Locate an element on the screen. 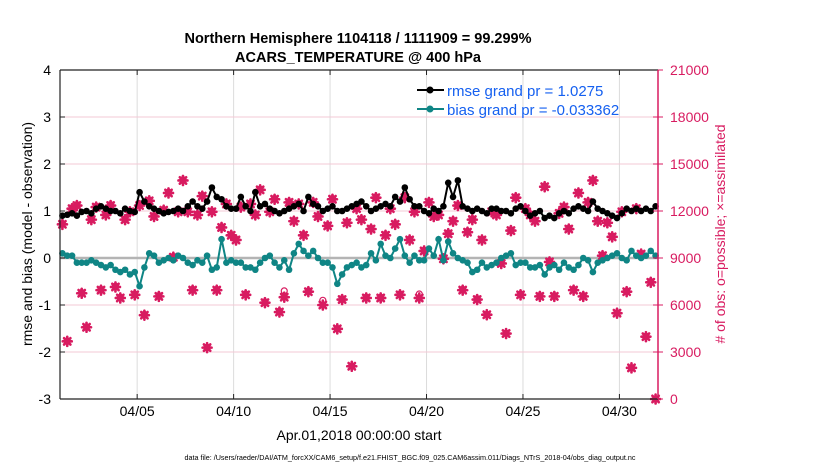 The width and height of the screenshot is (830, 470). y-tick-label: -3 is located at coordinates (45, 399).